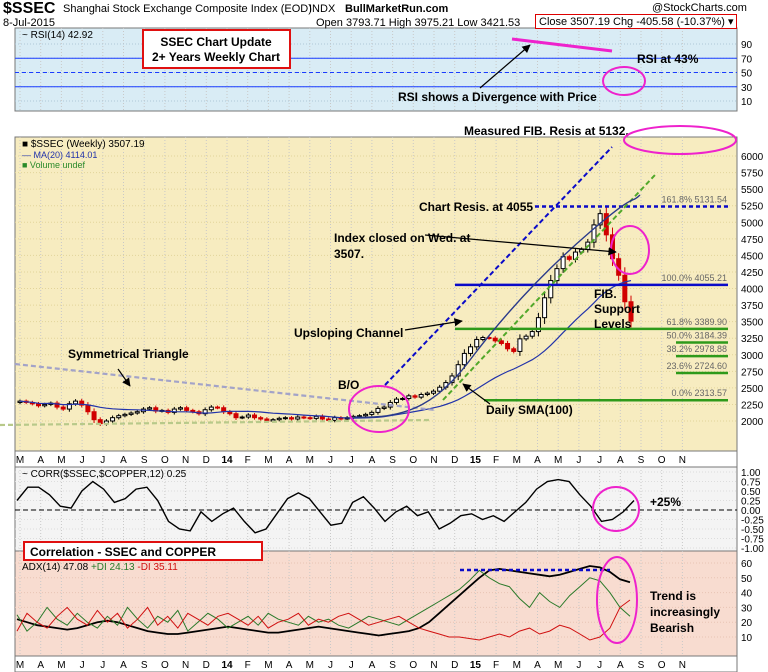 This screenshot has height=672, width=768. What do you see at coordinates (546, 131) in the screenshot?
I see `measured-fib-label: Measured FIB. Resis at 5132.` at bounding box center [546, 131].